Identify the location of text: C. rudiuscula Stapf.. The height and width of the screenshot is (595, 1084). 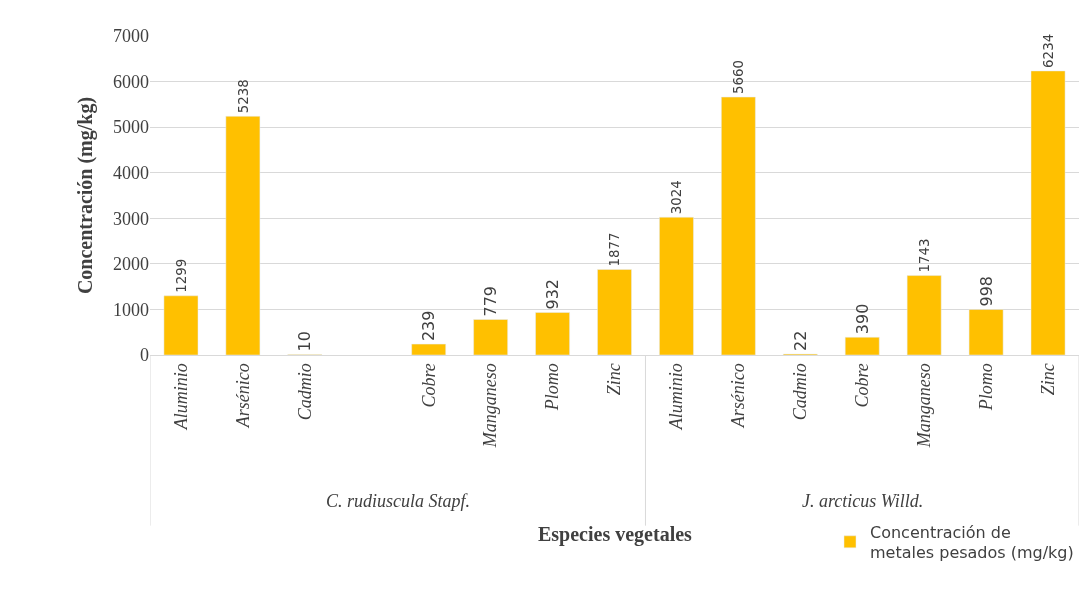
(398, 501).